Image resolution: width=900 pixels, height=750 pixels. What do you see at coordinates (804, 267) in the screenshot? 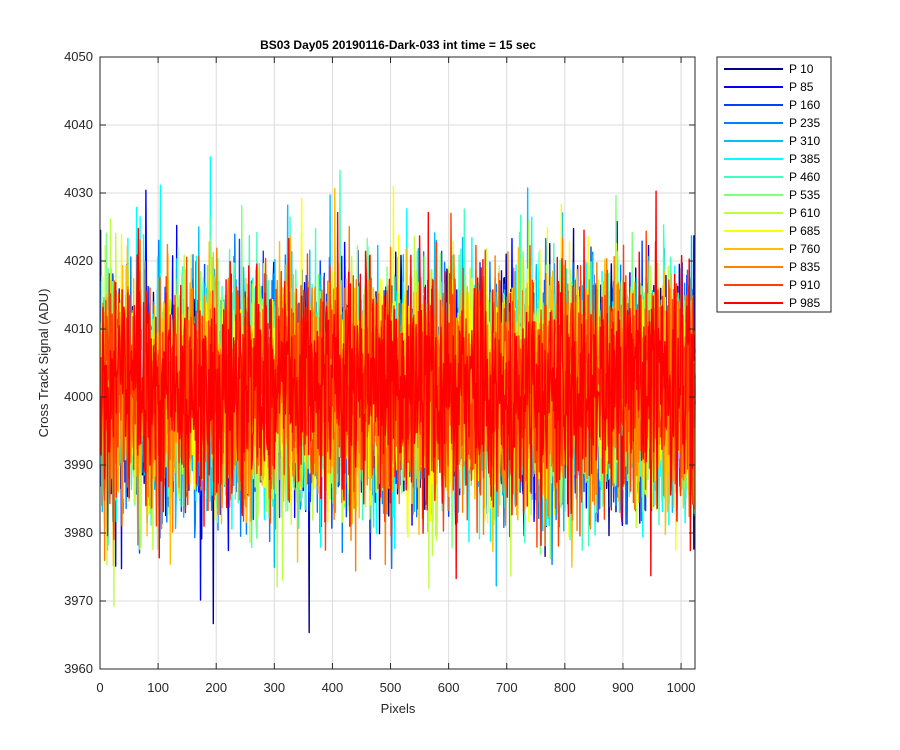
I see `legend-label: P 835` at bounding box center [804, 267].